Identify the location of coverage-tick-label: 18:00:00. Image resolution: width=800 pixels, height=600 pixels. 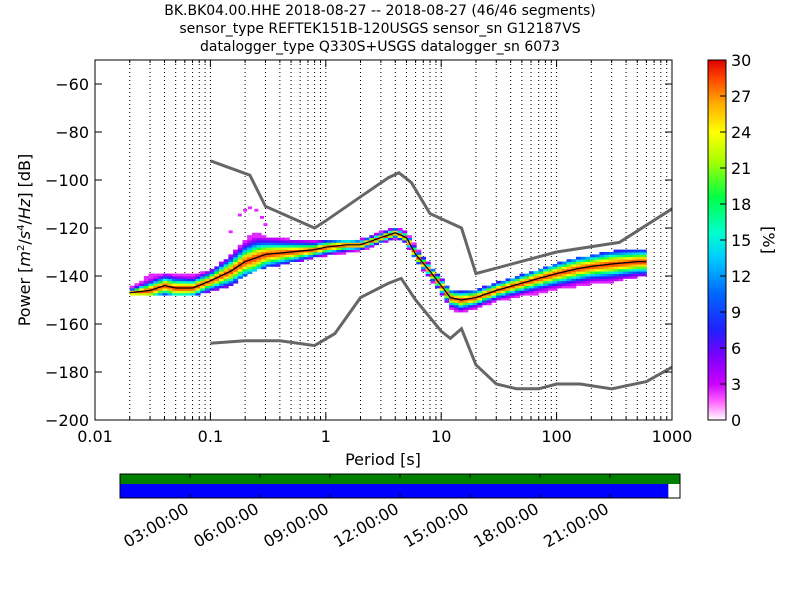
(506, 525).